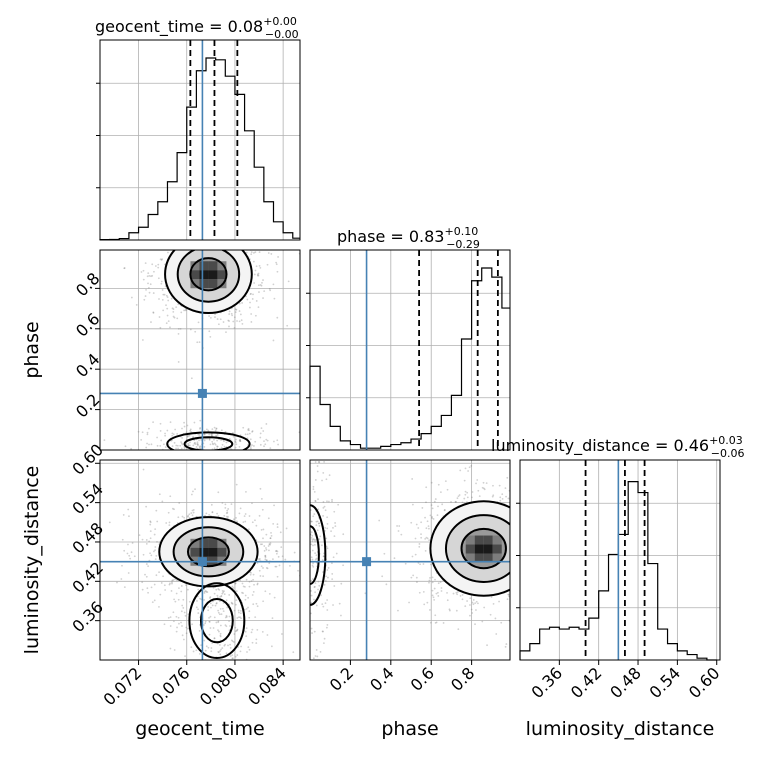 The width and height of the screenshot is (760, 760). I want to click on xlabel-geocent-time: geocent_time, so click(199, 729).